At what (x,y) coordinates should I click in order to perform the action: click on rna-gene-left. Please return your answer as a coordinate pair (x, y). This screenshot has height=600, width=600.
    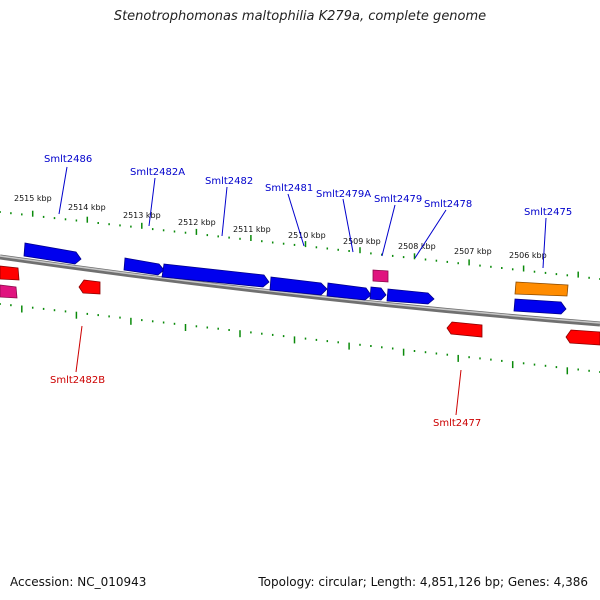
    Looking at the image, I should click on (9, 291).